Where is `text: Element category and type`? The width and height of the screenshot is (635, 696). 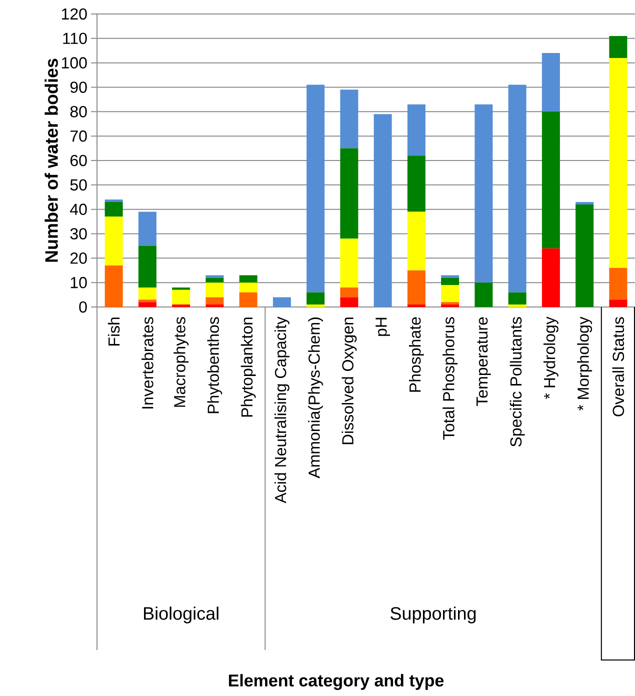 text: Element category and type is located at coordinates (336, 682).